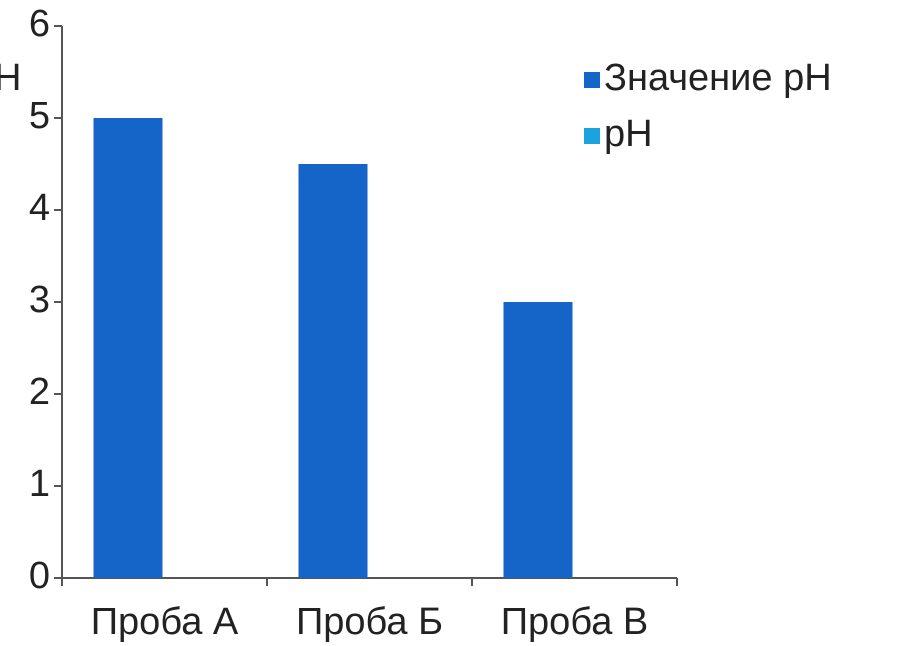  I want to click on y-tick-label: 0, so click(39, 576).